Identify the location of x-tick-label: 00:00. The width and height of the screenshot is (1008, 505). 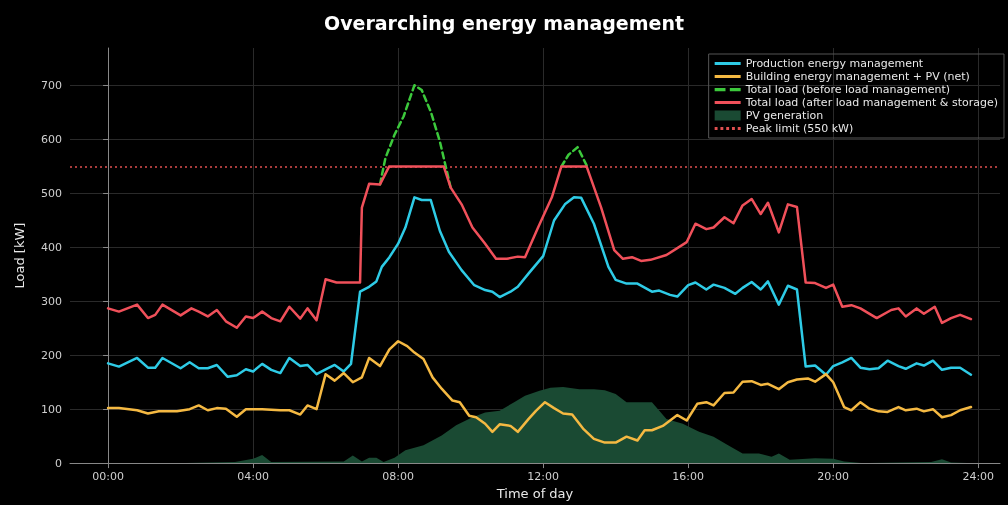
(108, 477).